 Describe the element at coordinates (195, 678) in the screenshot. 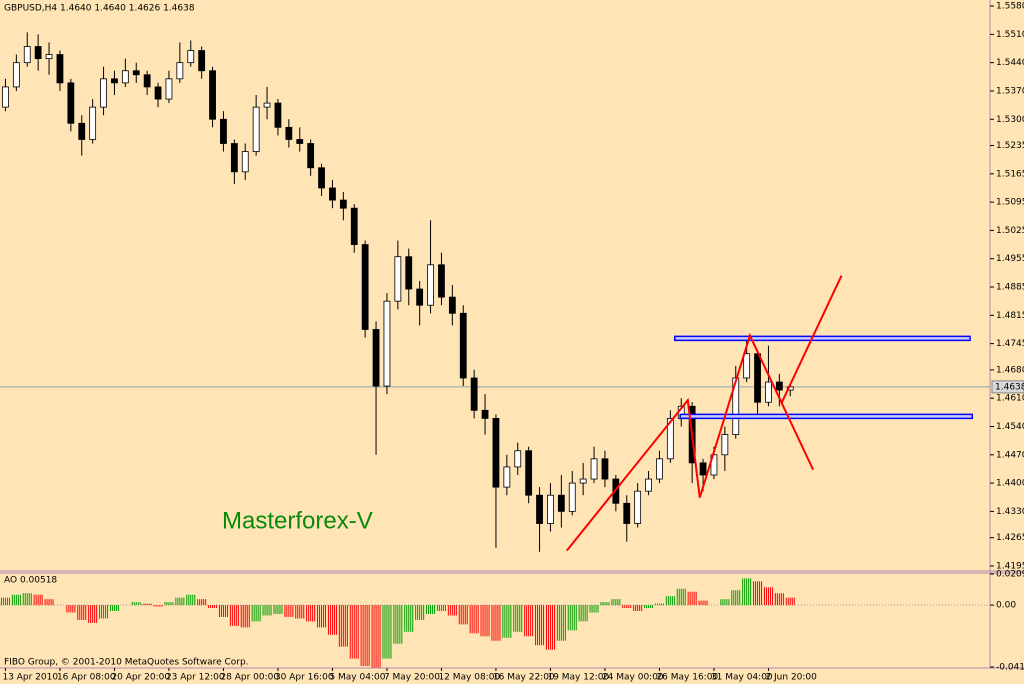

I see `x-tick-label: 23 Apr 12:00` at that location.